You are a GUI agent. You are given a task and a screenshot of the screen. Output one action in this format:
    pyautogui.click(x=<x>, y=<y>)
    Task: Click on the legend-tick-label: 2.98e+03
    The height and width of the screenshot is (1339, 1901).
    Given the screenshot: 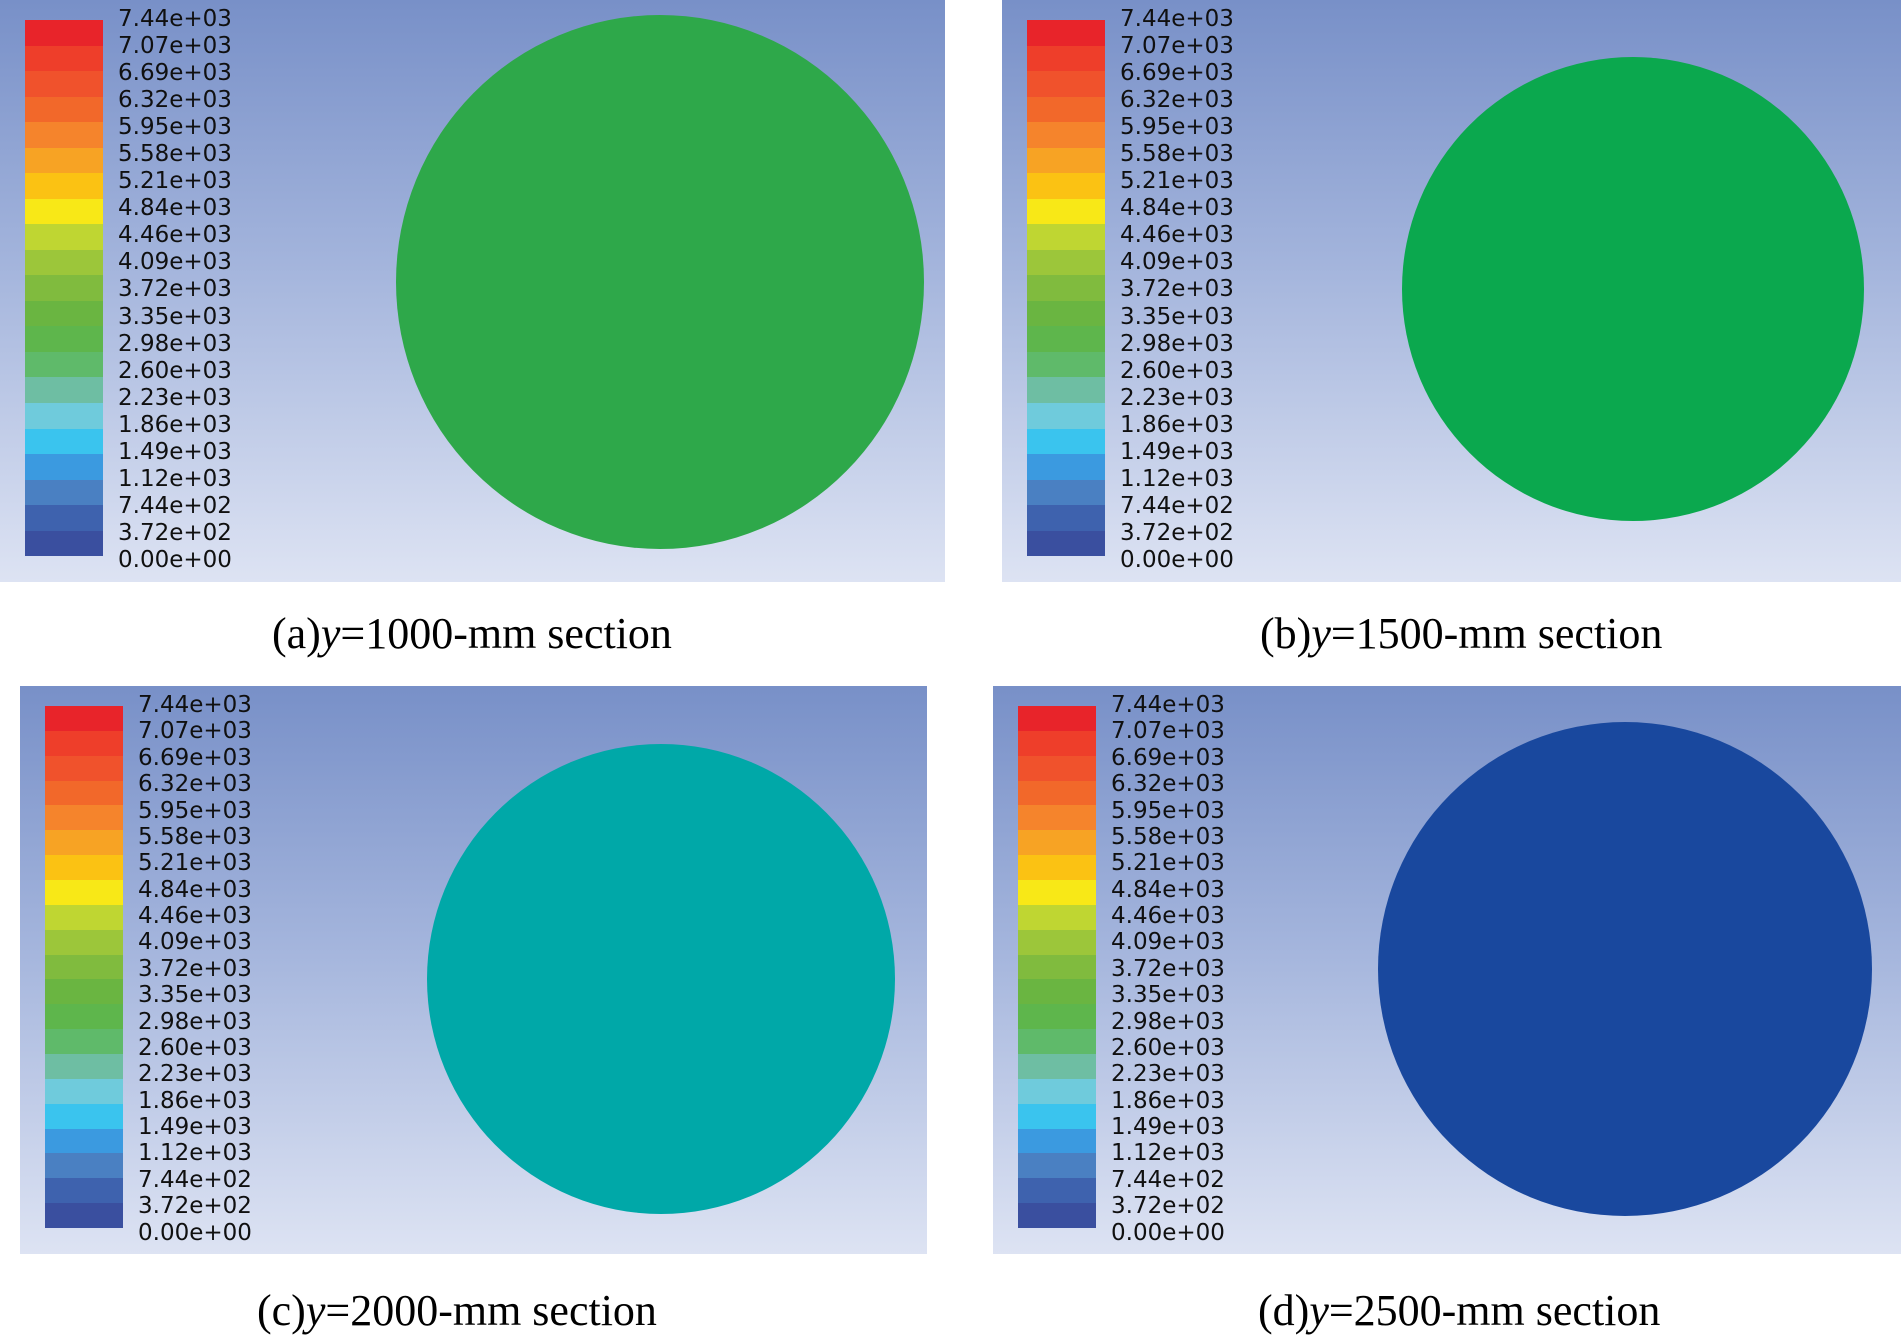 What is the action you would take?
    pyautogui.click(x=195, y=1021)
    